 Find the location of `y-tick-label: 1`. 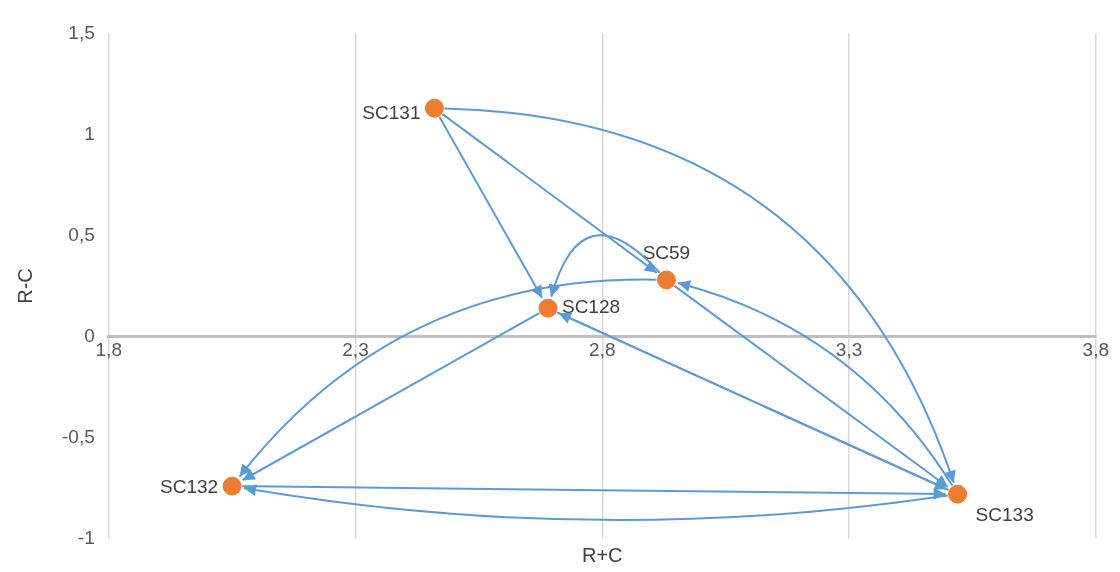

y-tick-label: 1 is located at coordinates (89, 133).